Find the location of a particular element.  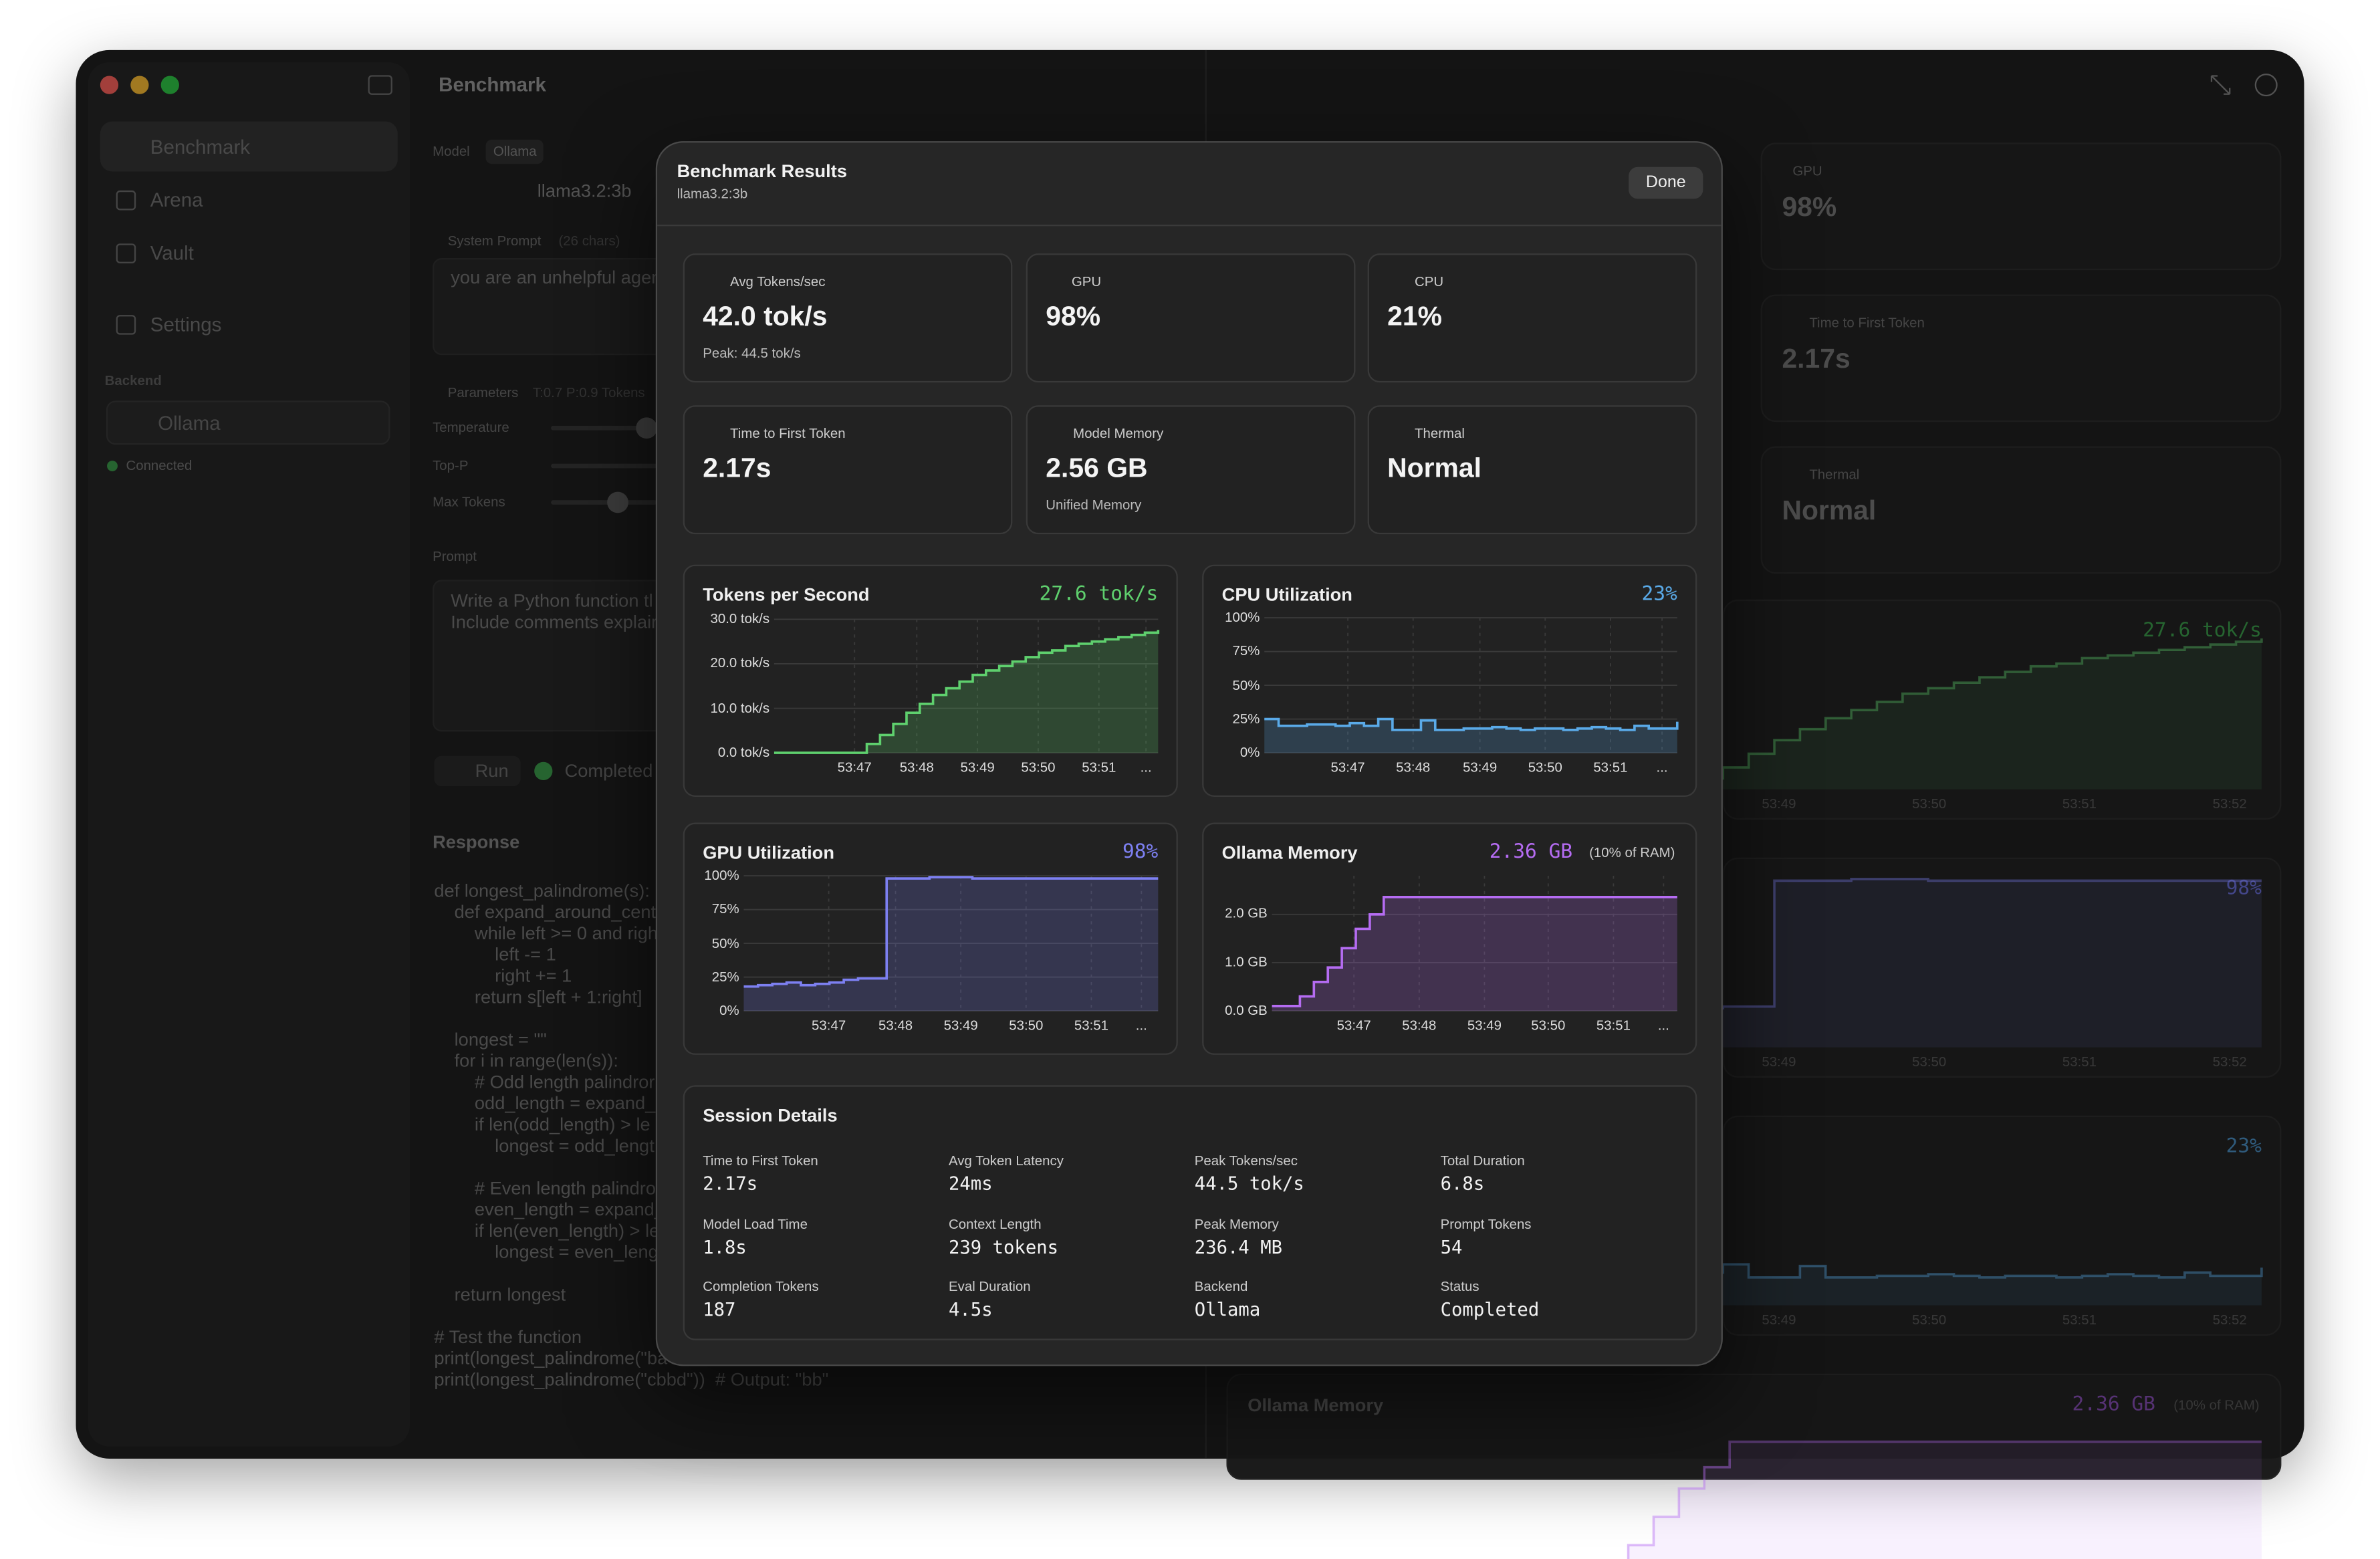

stat-note: Peak: 44.5 tok/s is located at coordinates (752, 353).